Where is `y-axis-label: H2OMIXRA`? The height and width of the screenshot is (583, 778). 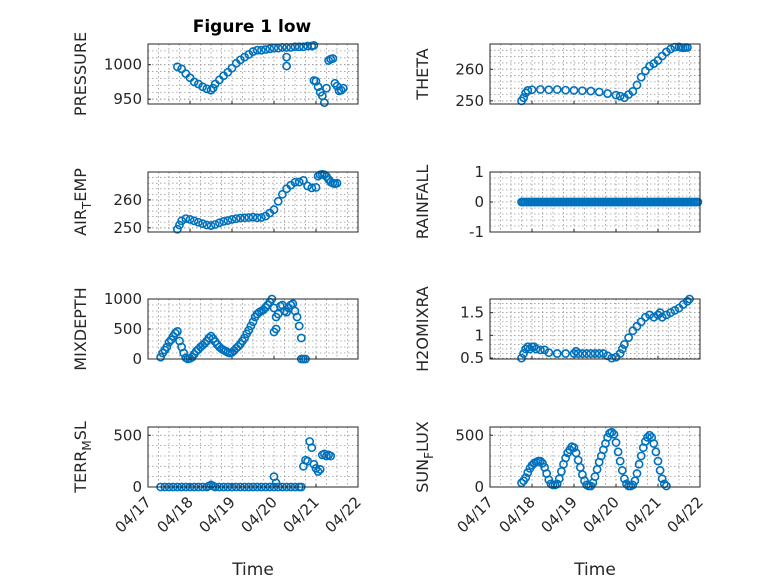 y-axis-label: H2OMIXRA is located at coordinates (422, 329).